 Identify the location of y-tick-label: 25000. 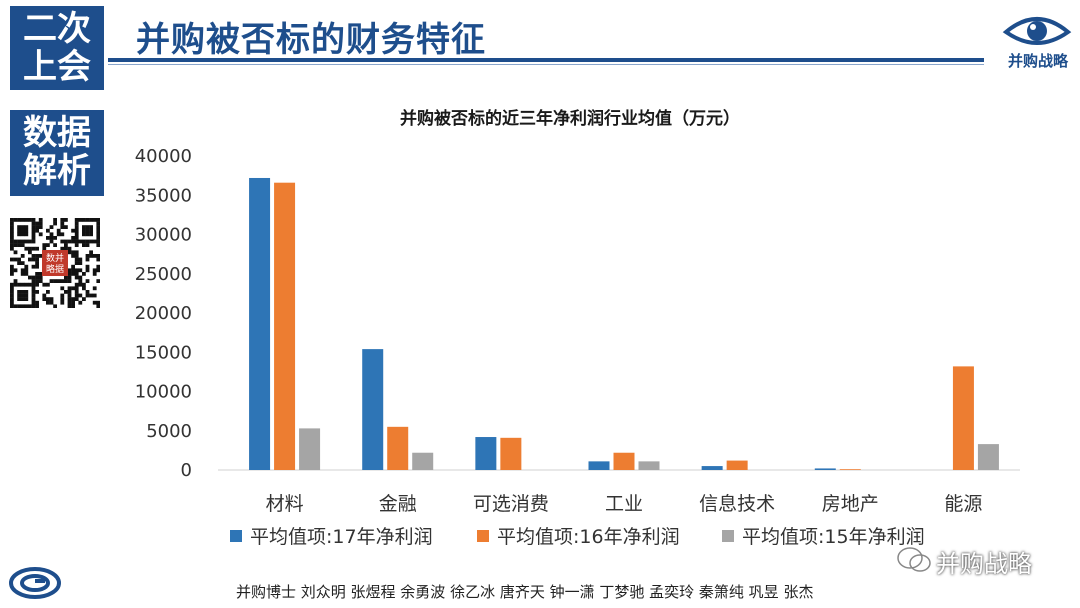
(163, 274).